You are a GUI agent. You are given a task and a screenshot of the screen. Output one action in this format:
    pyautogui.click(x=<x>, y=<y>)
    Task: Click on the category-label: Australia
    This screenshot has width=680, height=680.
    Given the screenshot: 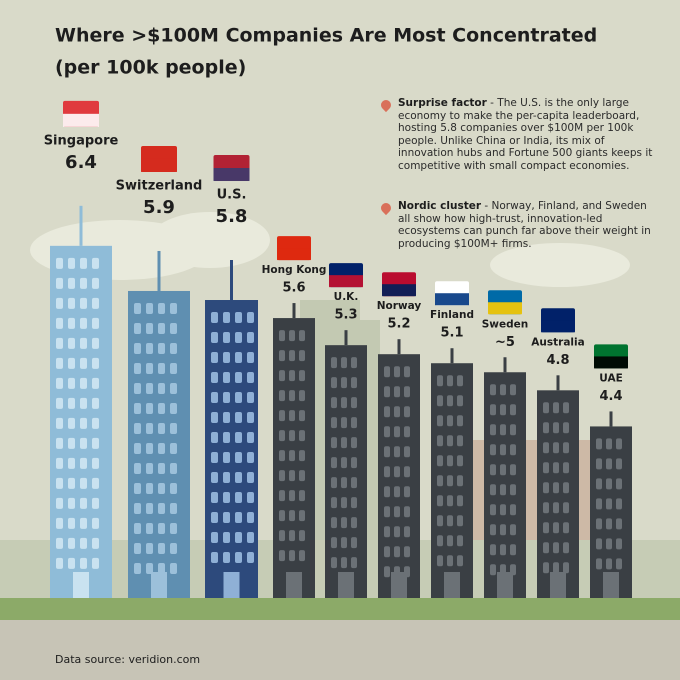 What is the action you would take?
    pyautogui.click(x=557, y=342)
    